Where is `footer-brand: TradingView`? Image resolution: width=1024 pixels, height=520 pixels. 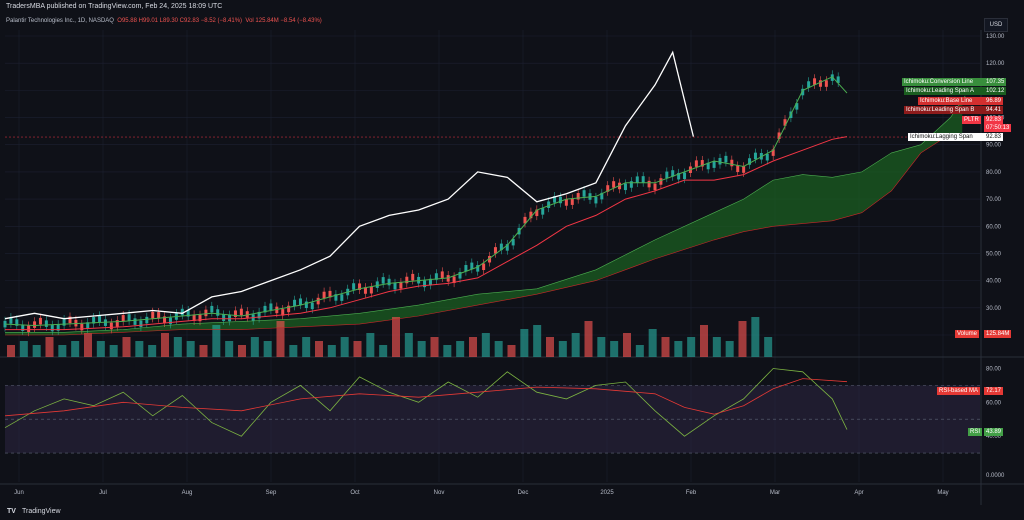
footer-brand: TradingView is located at coordinates (41, 511).